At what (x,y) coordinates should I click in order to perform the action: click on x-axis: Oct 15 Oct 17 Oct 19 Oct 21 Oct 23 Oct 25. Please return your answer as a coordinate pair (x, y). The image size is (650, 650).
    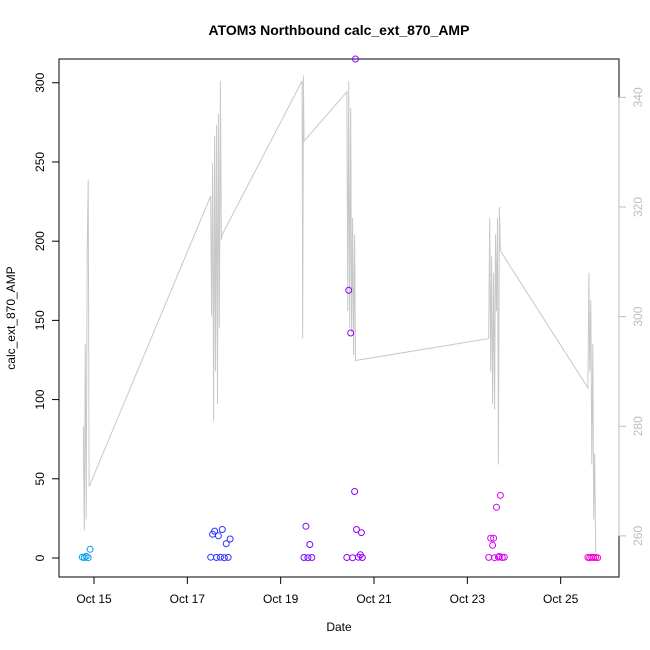
    Looking at the image, I should click on (327, 591).